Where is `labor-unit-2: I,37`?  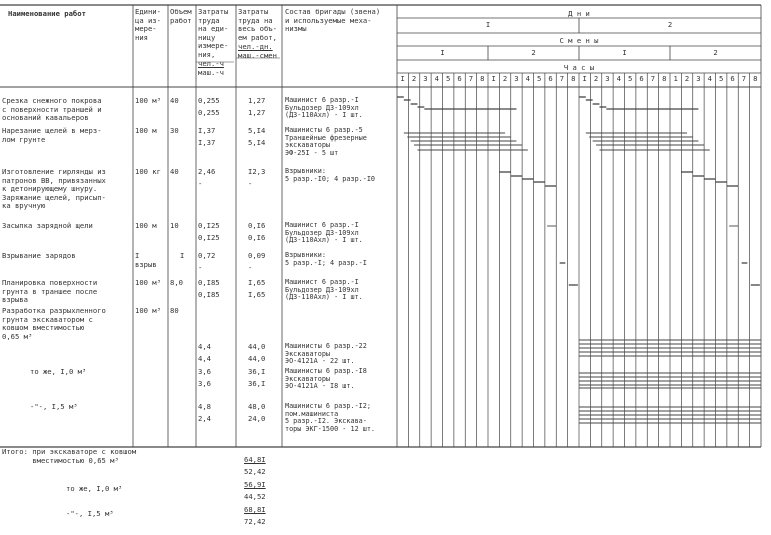 labor-unit-2: I,37 is located at coordinates (207, 142).